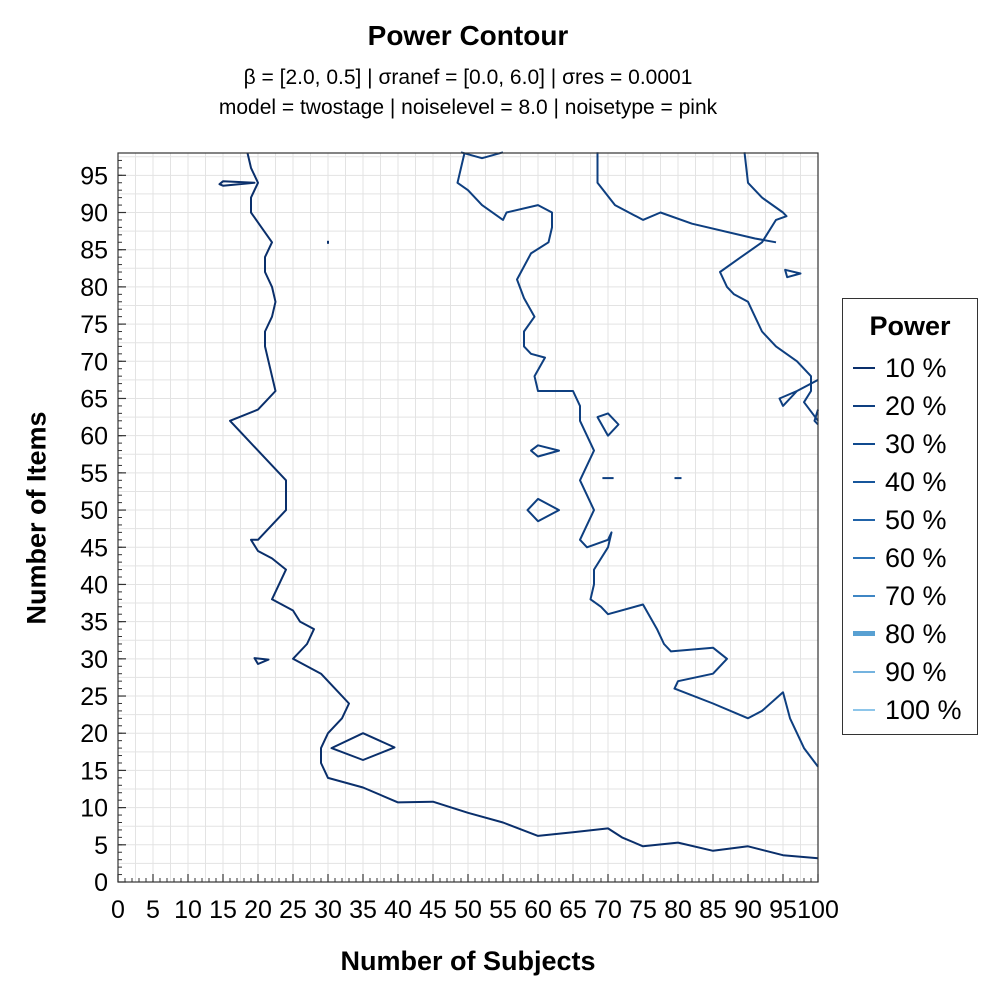 Image resolution: width=1000 pixels, height=1000 pixels. I want to click on x-tick-label: 80, so click(678, 910).